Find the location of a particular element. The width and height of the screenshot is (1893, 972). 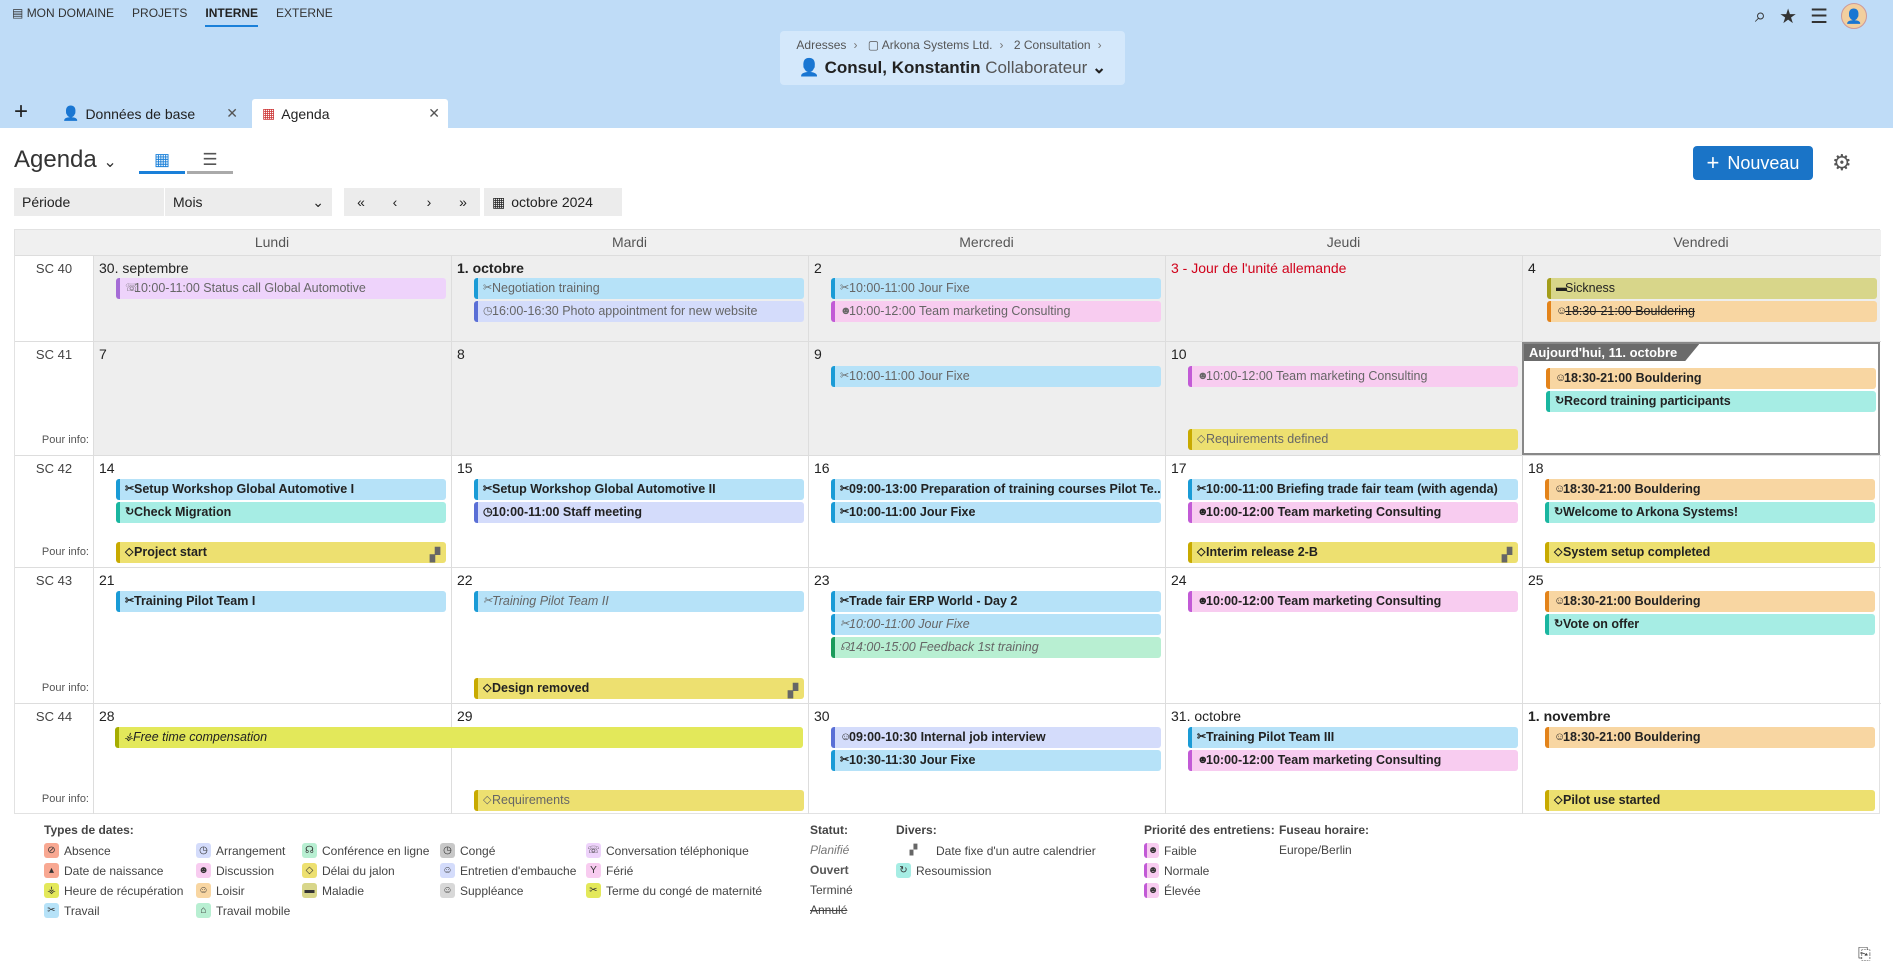

day-cell: 8 is located at coordinates (629, 398).